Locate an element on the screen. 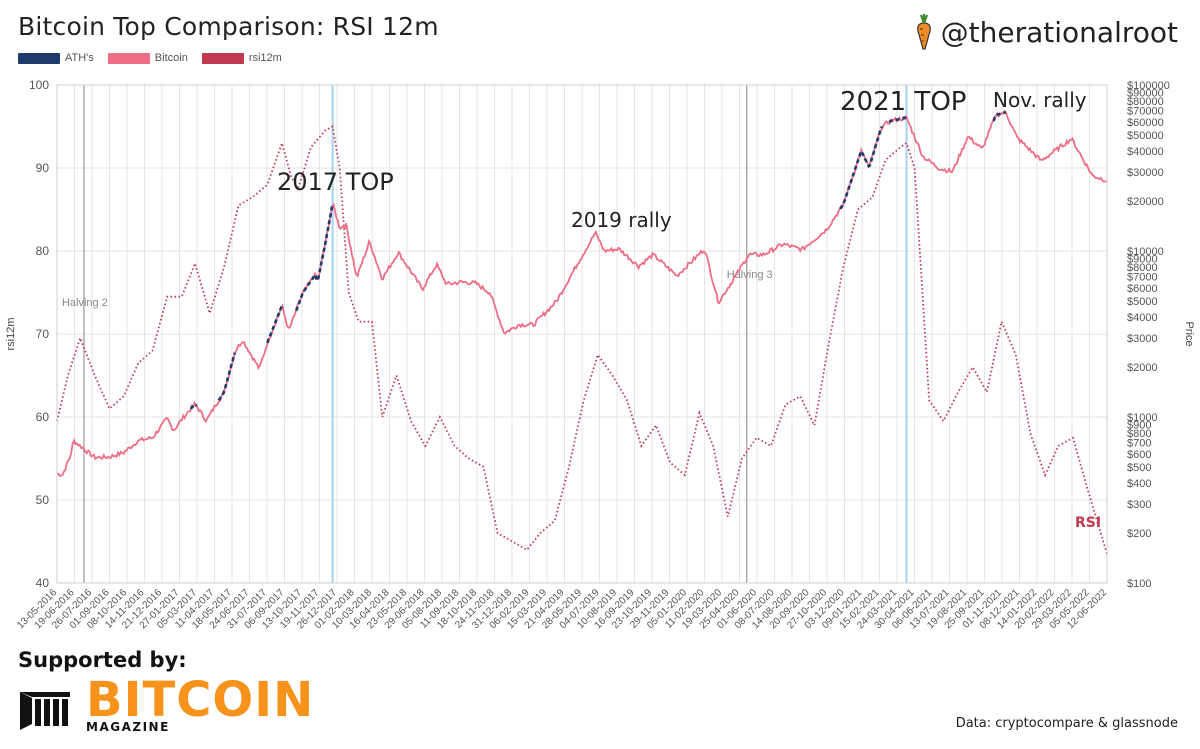  y2-tick-label: $2000 is located at coordinates (1142, 368).